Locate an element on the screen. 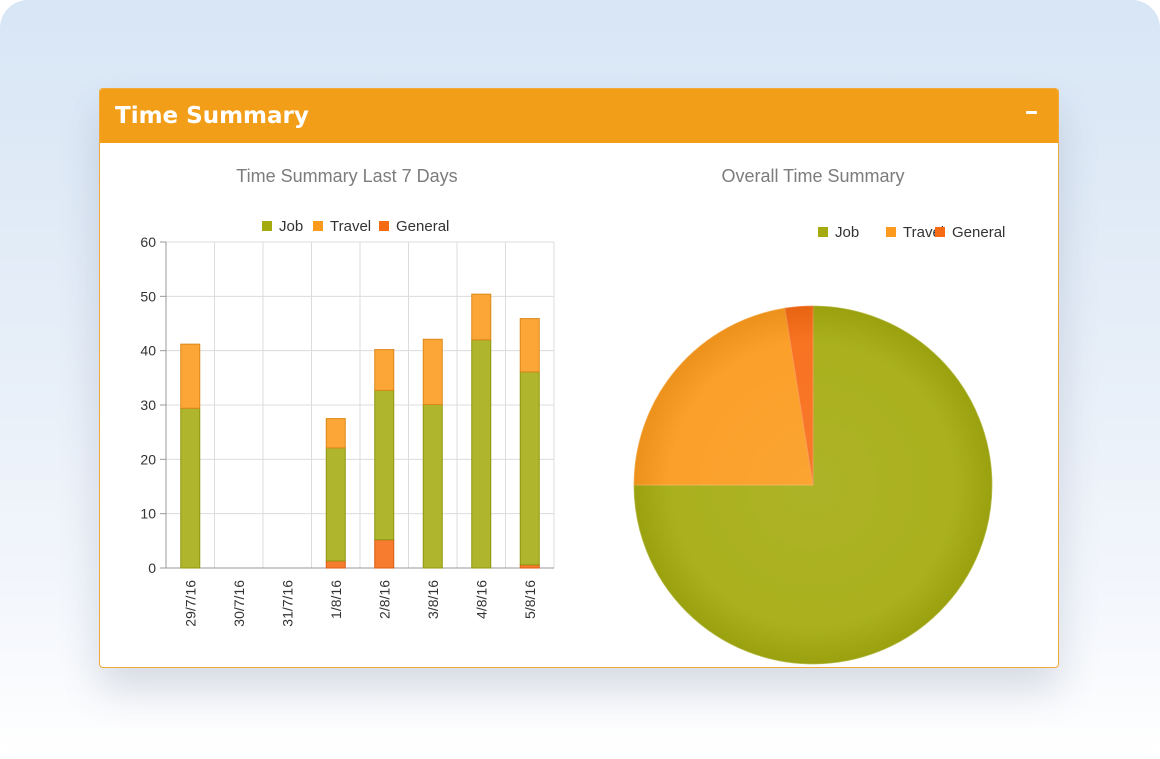  y-tick-label: 50 is located at coordinates (148, 296).